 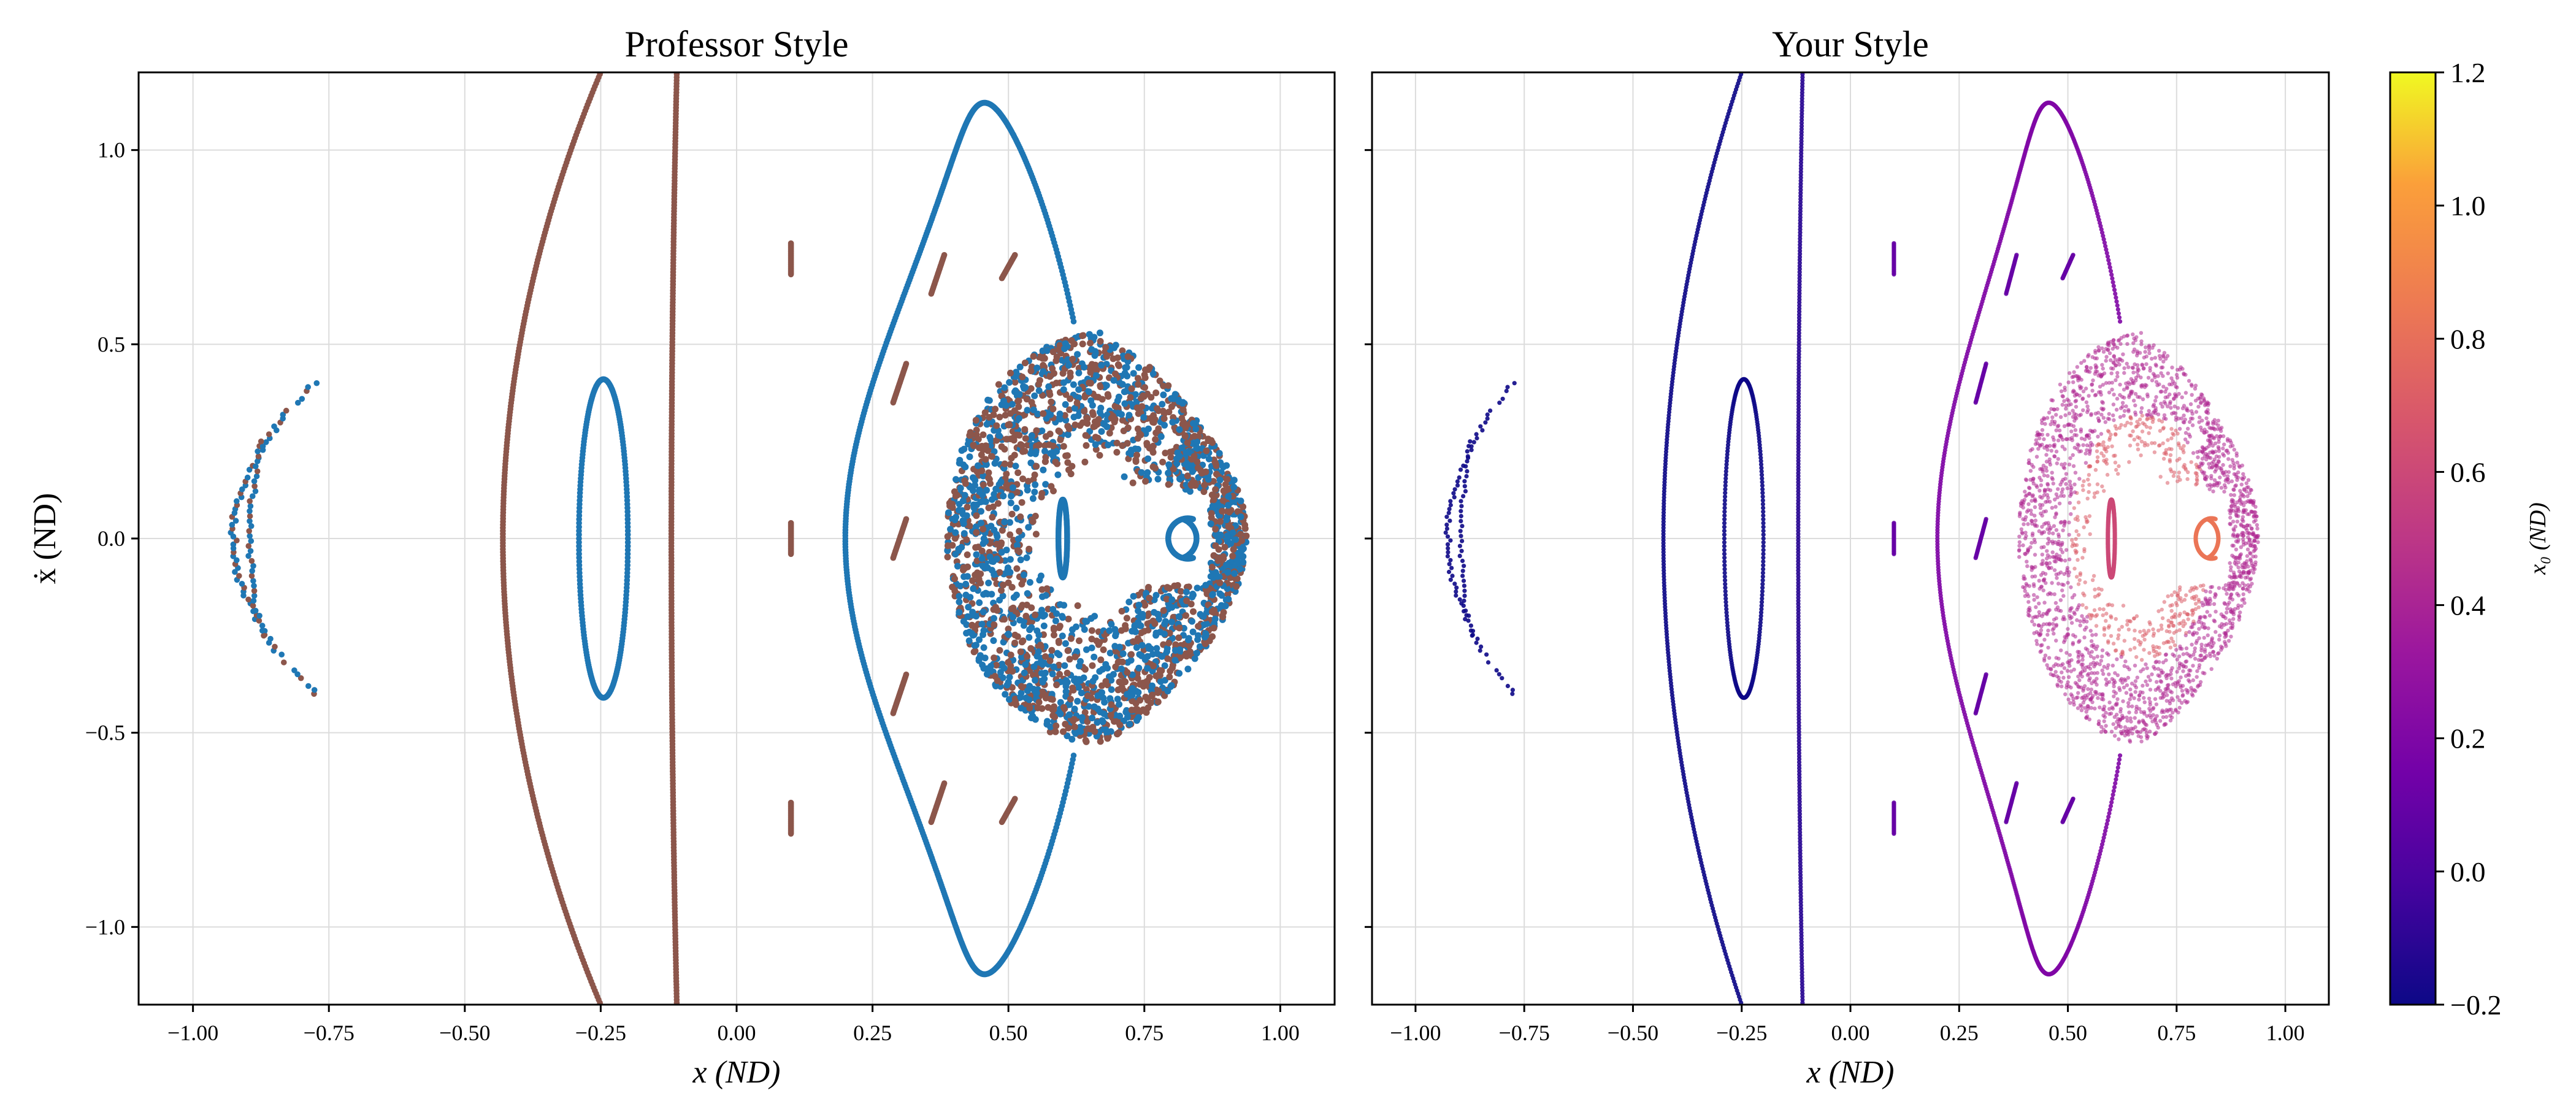 I want to click on y-tick-label: 1.0, so click(x=111, y=150).